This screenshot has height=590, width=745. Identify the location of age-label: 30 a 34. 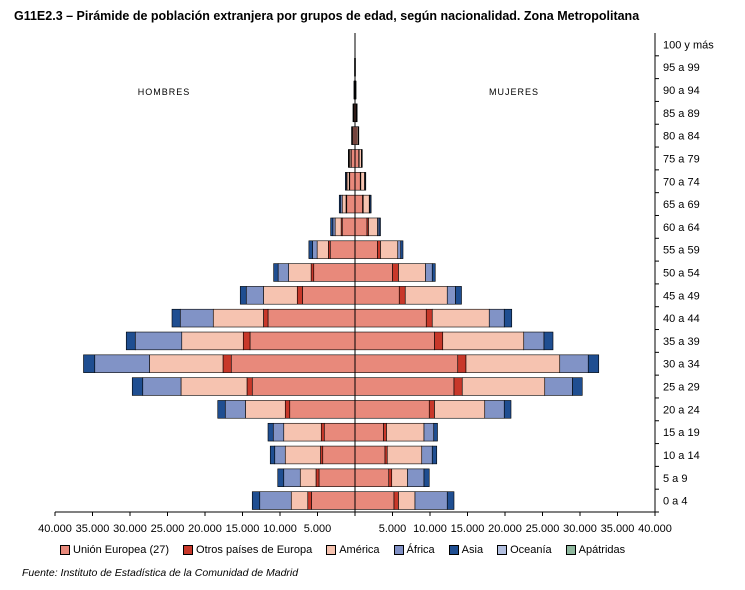
(681, 365).